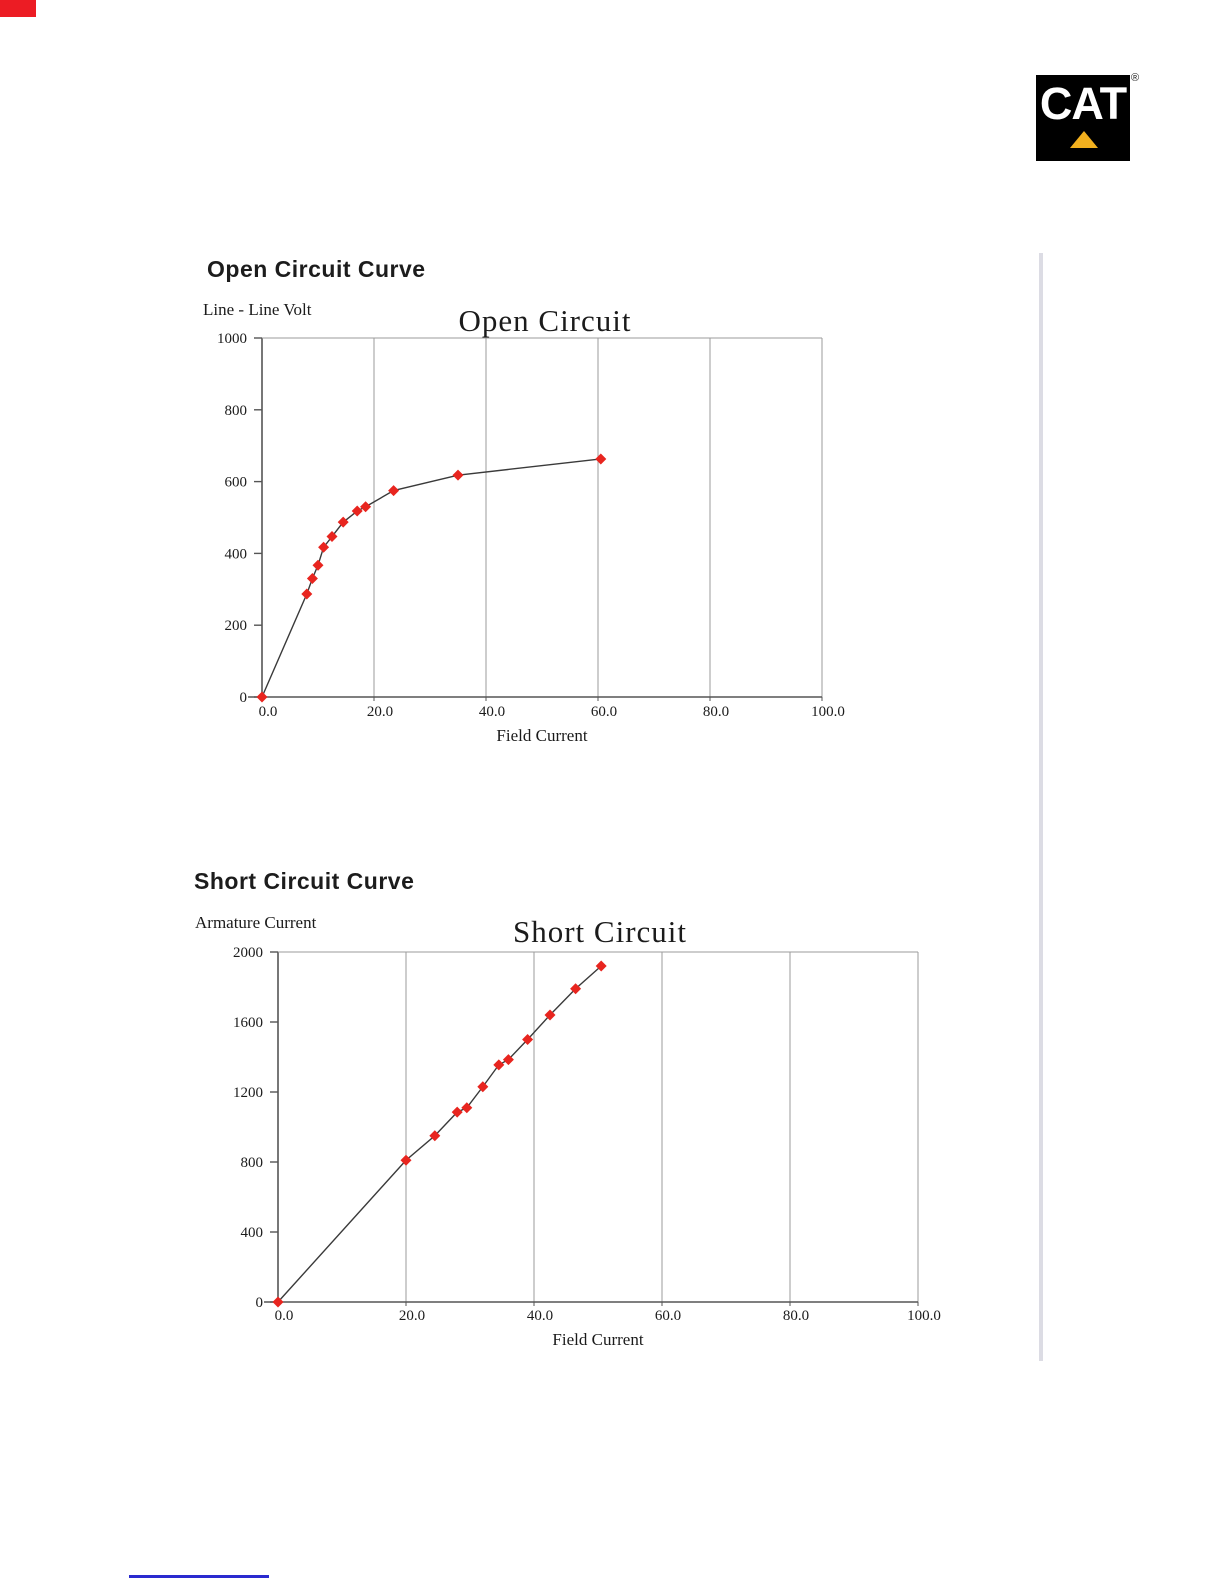  I want to click on svg-text: 1200, so click(248, 1093).